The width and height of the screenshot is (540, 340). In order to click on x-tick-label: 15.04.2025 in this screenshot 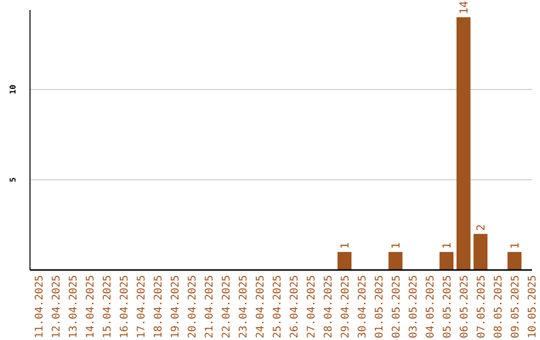, I will do `click(108, 306)`.